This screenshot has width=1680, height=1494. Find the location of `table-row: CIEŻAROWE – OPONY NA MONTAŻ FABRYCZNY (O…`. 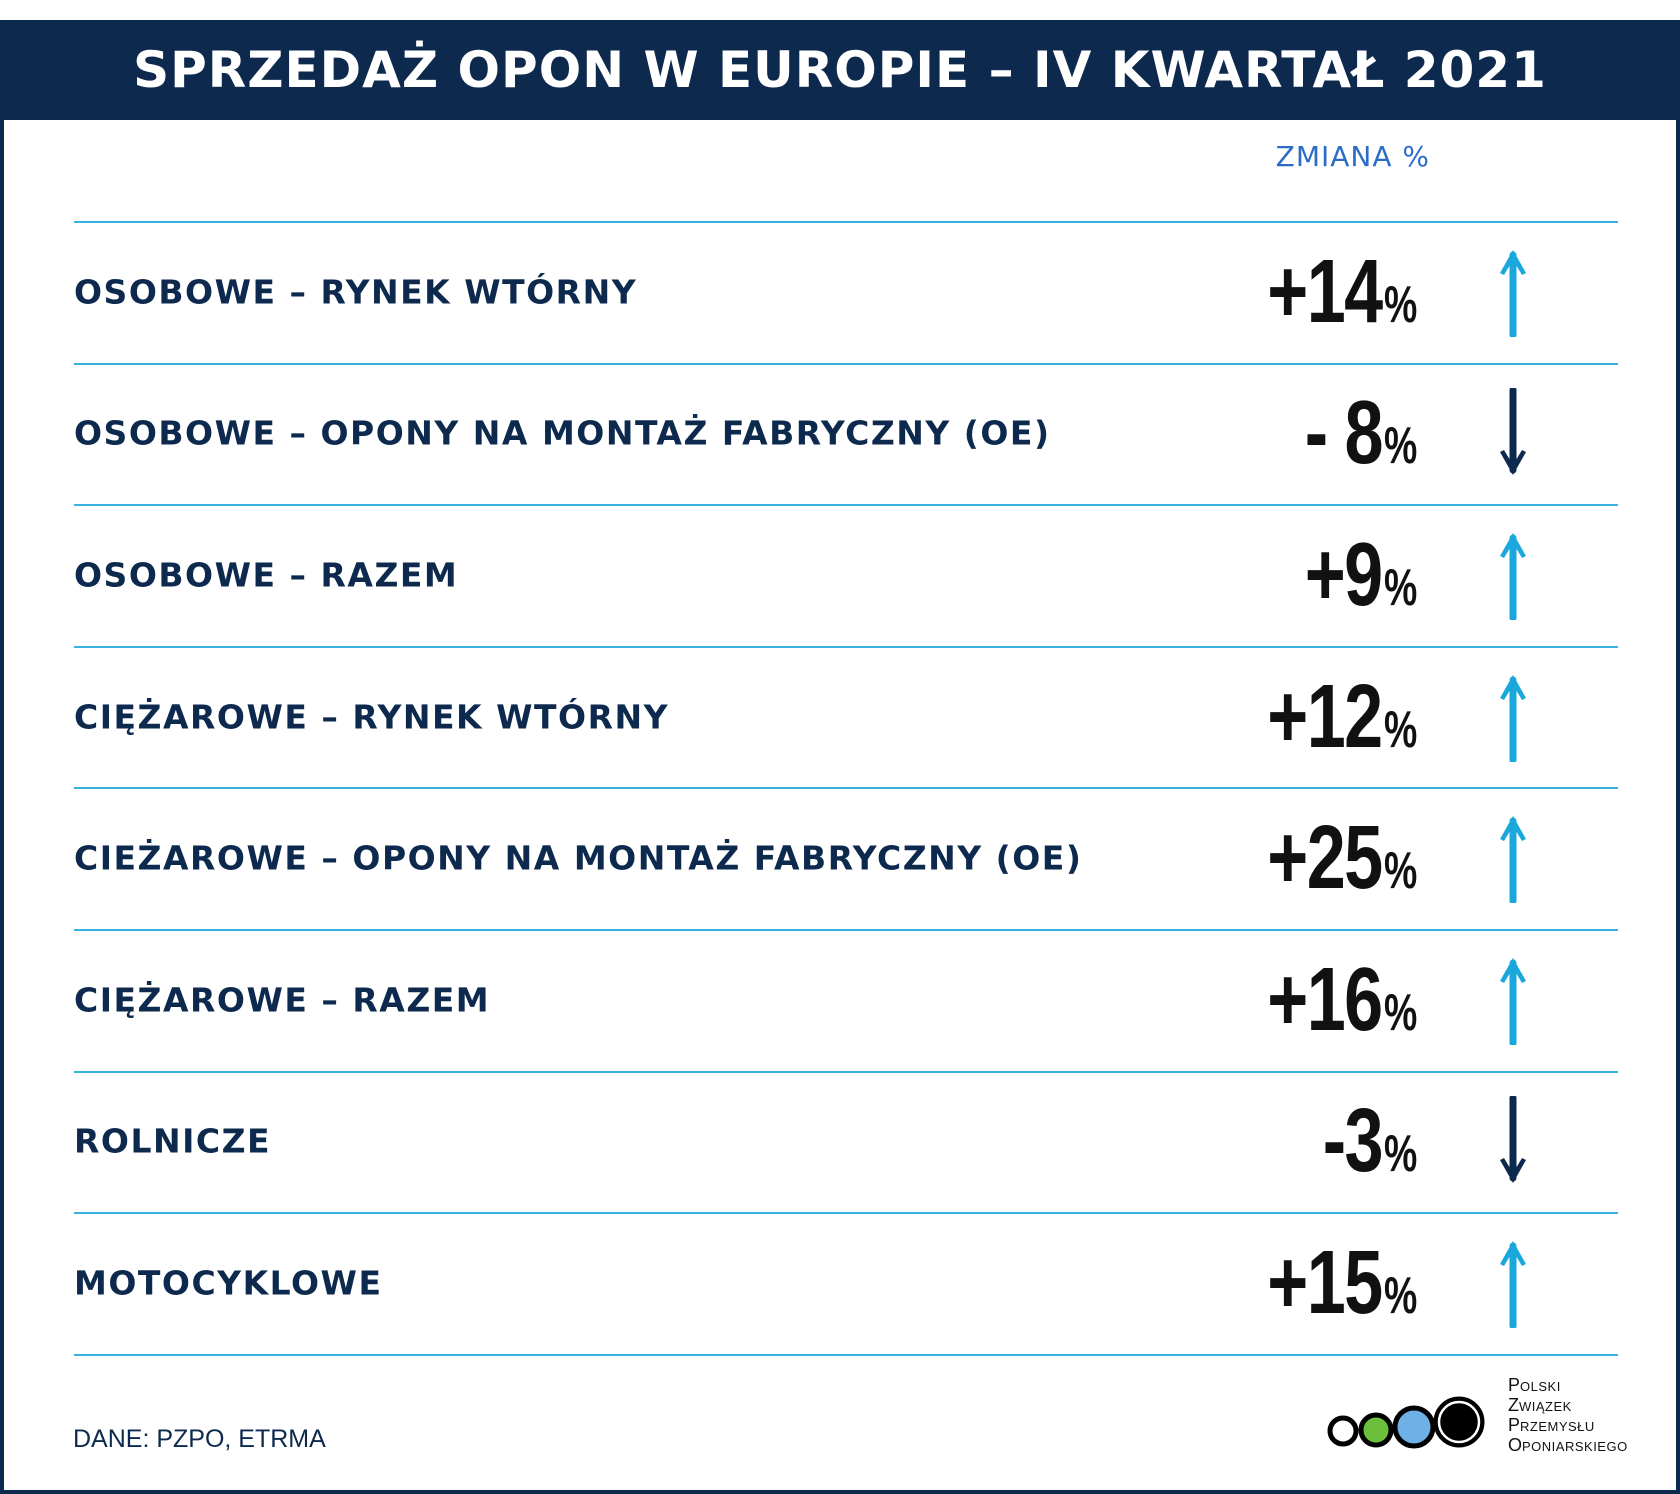

table-row: CIEŻAROWE – OPONY NA MONTAŻ FABRYCZNY (O… is located at coordinates (846, 858).